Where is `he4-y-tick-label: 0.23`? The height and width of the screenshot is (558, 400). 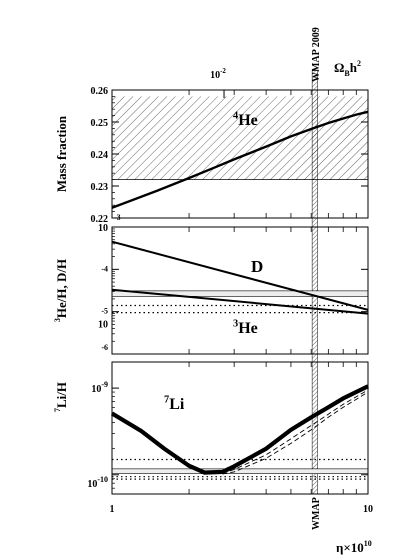
he4-y-tick-label: 0.23 is located at coordinates (100, 187).